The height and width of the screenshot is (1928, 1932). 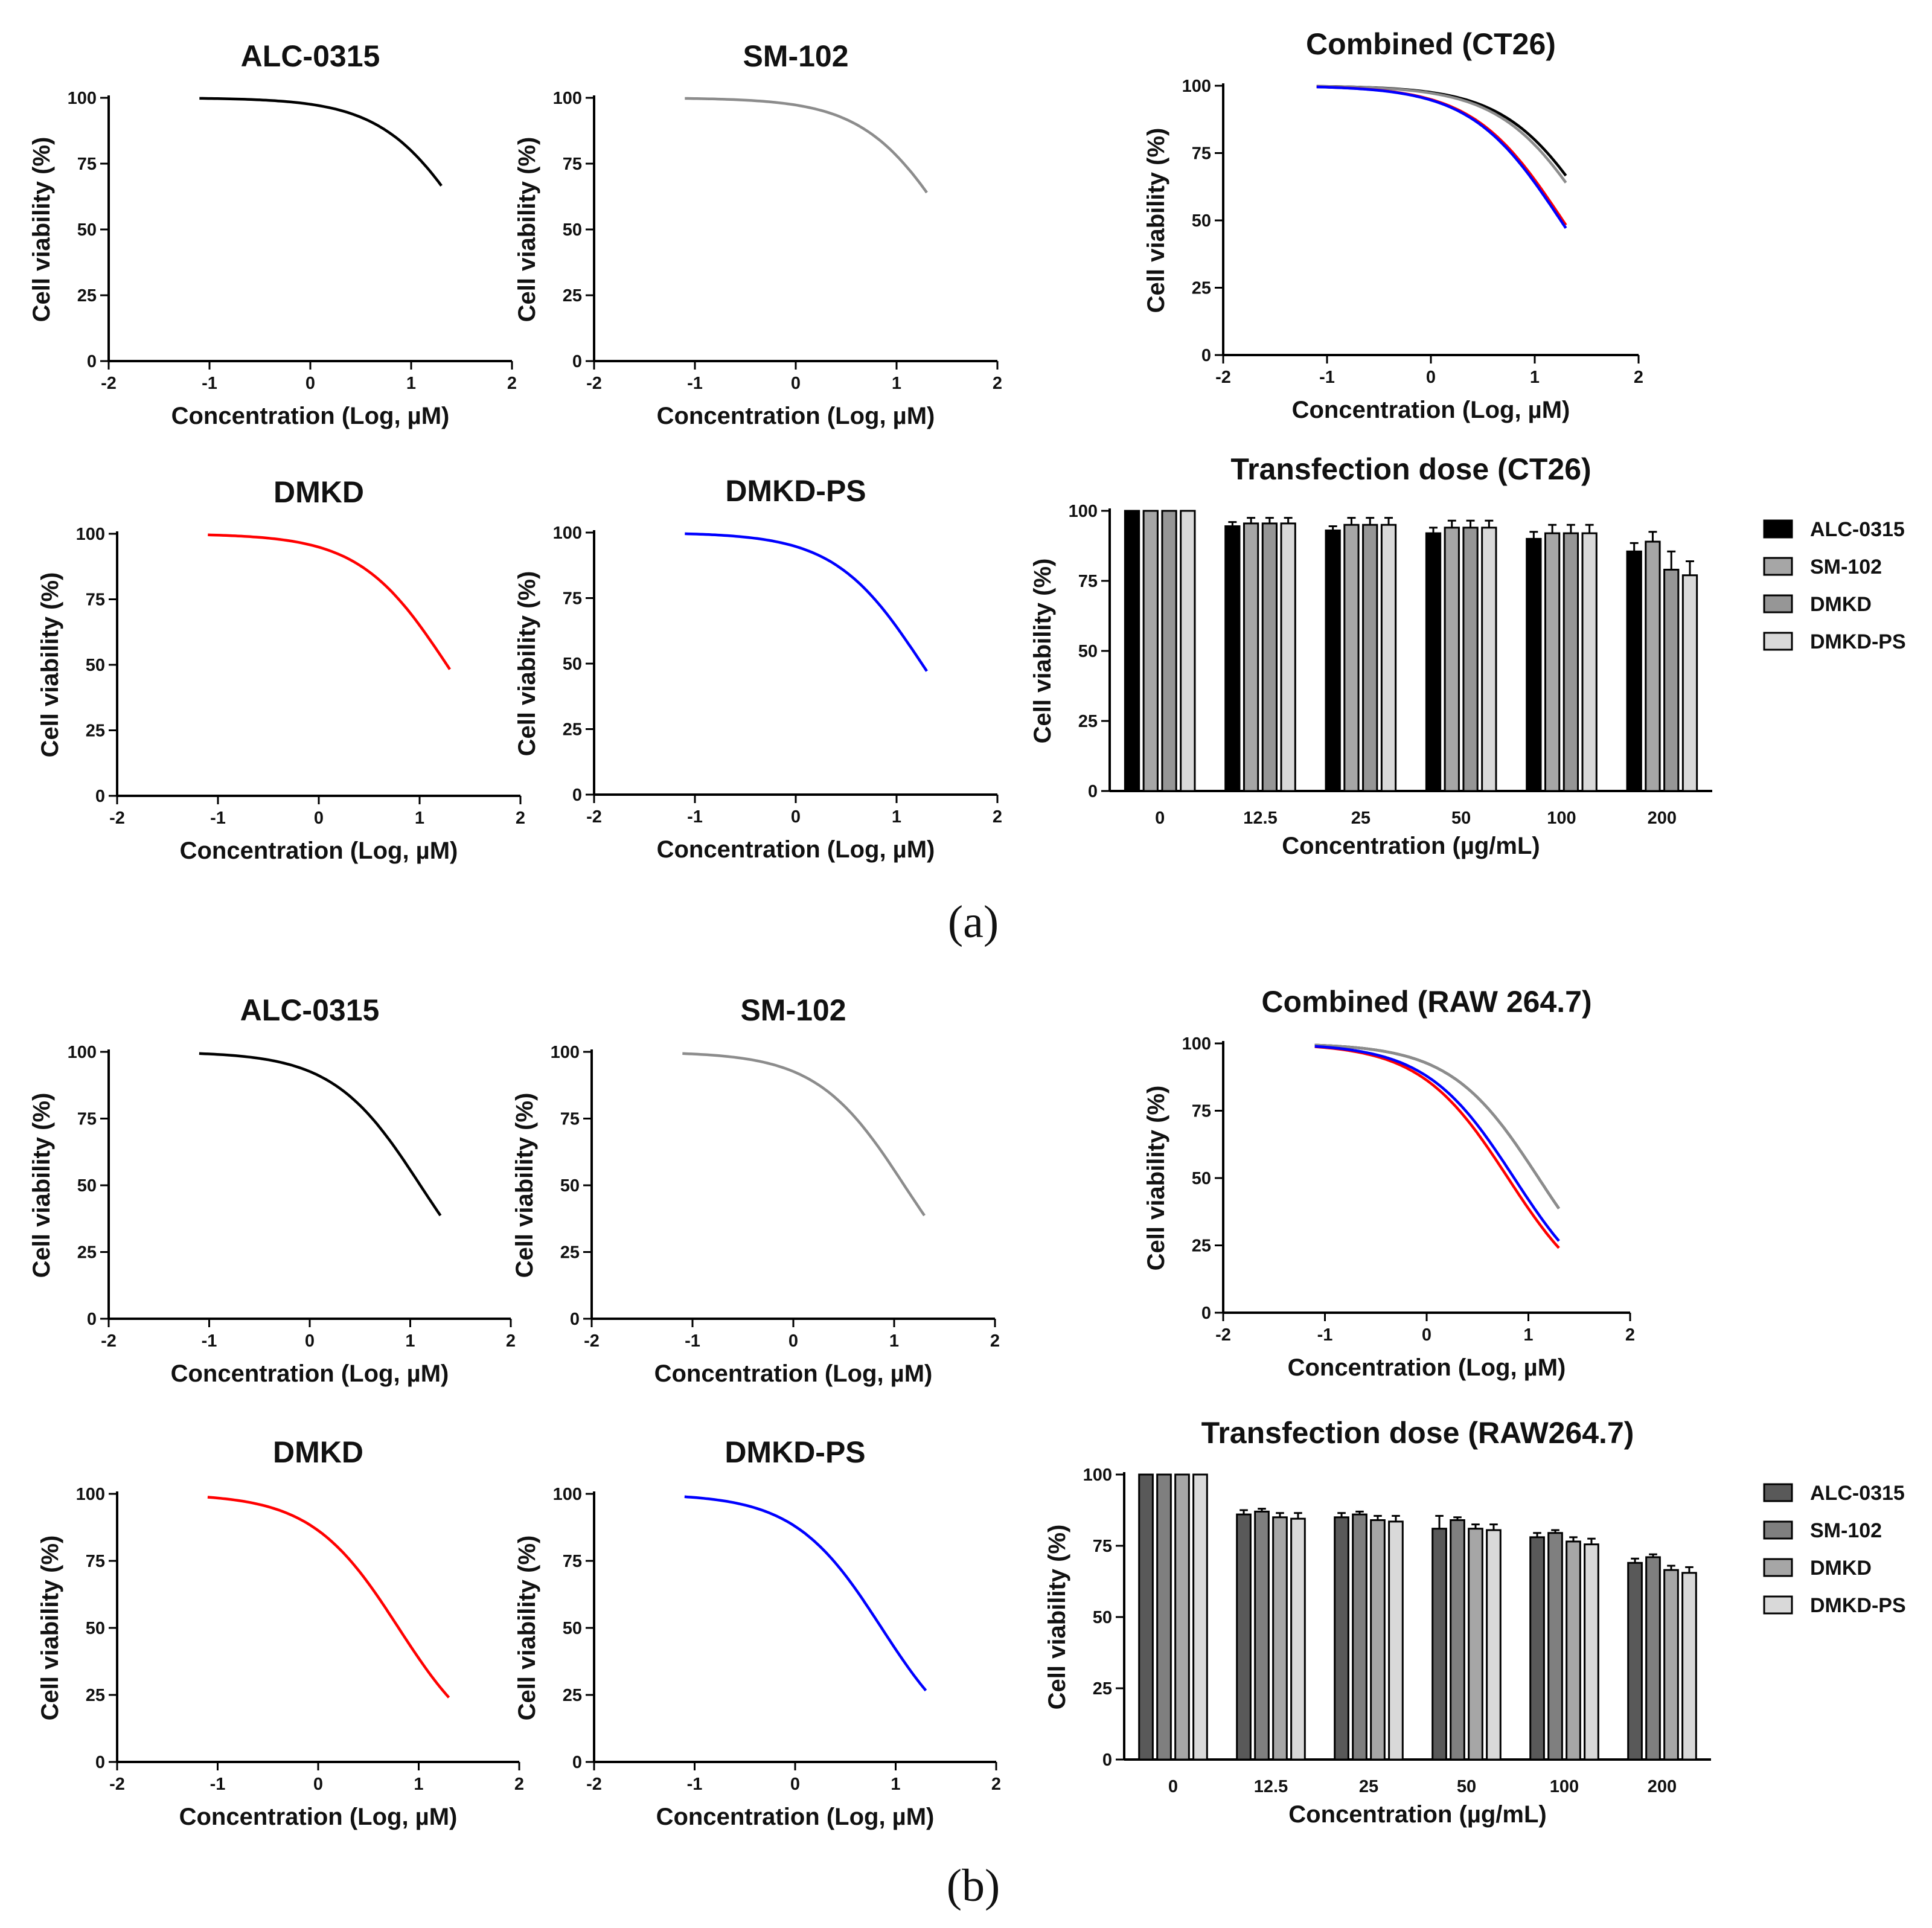 I want to click on bar-dmkd-ps-12.5, so click(x=1288, y=657).